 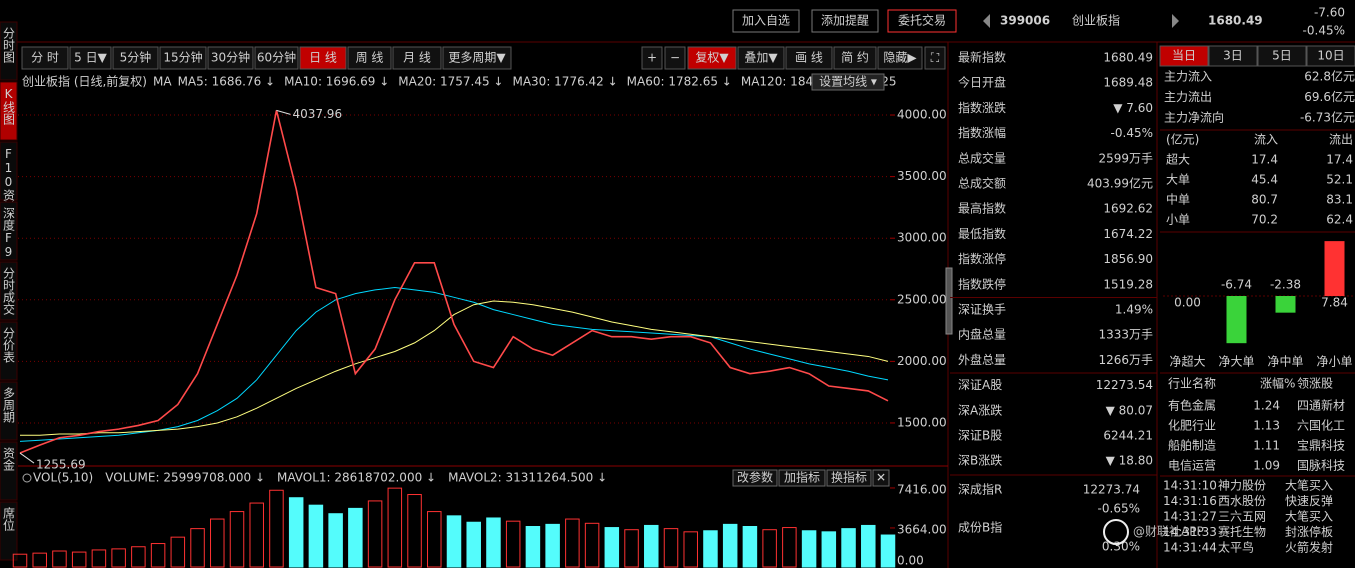 What do you see at coordinates (9, 345) in the screenshot?
I see `sidebar-label: 分价表` at bounding box center [9, 345].